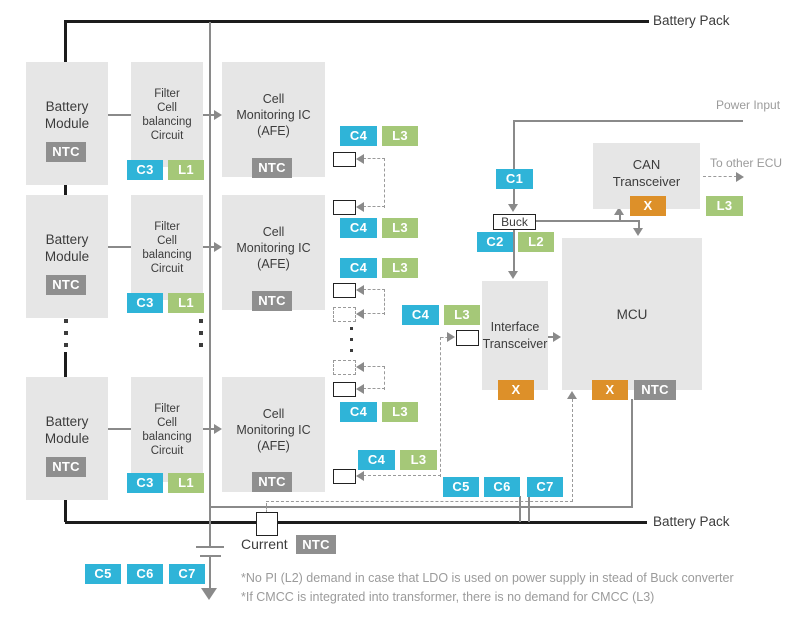  What do you see at coordinates (374, 388) in the screenshot?
I see `dash-chain3-bottom` at bounding box center [374, 388].